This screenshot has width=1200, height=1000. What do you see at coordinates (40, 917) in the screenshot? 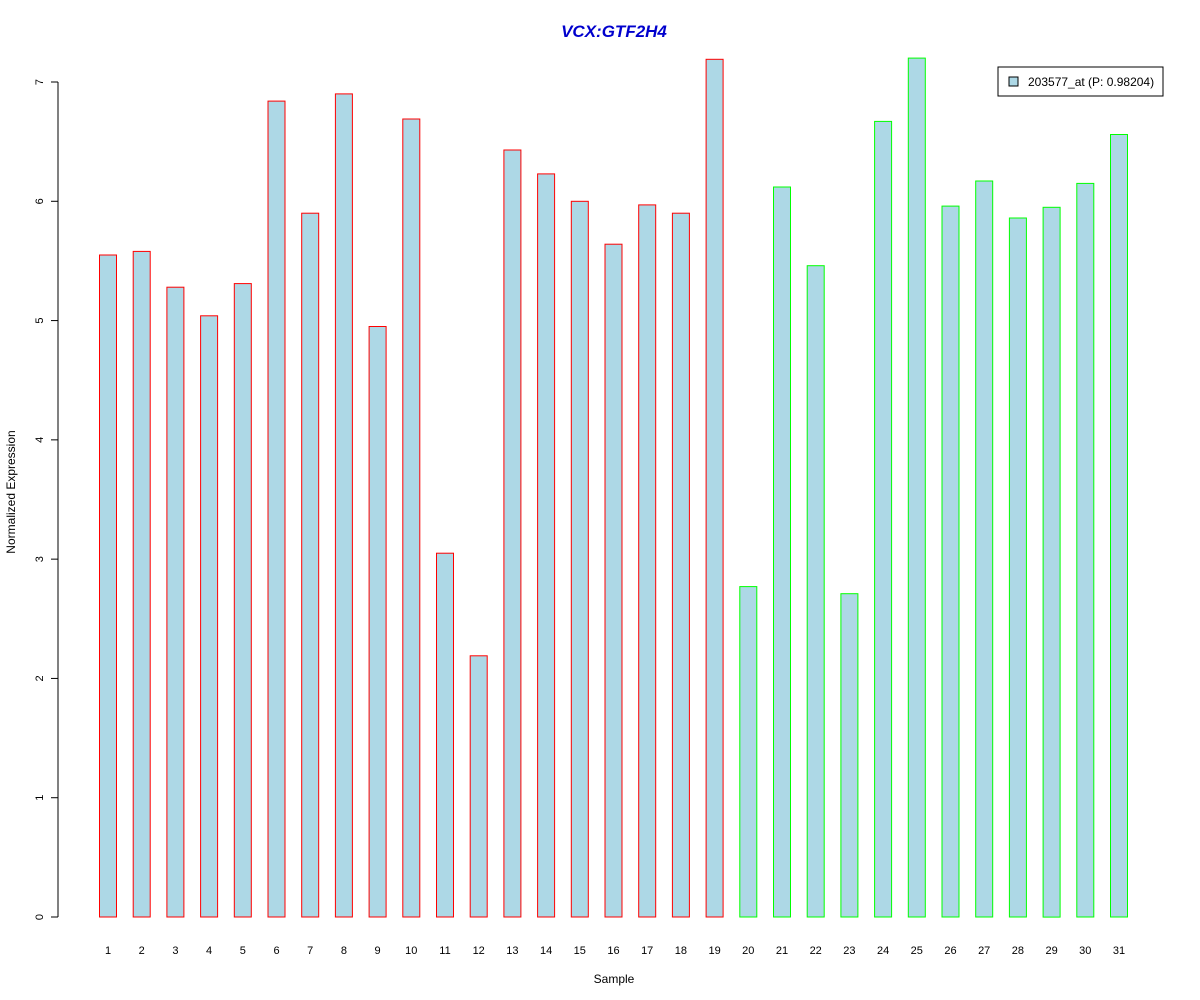
I see `y-tick-label: 0` at bounding box center [40, 917].